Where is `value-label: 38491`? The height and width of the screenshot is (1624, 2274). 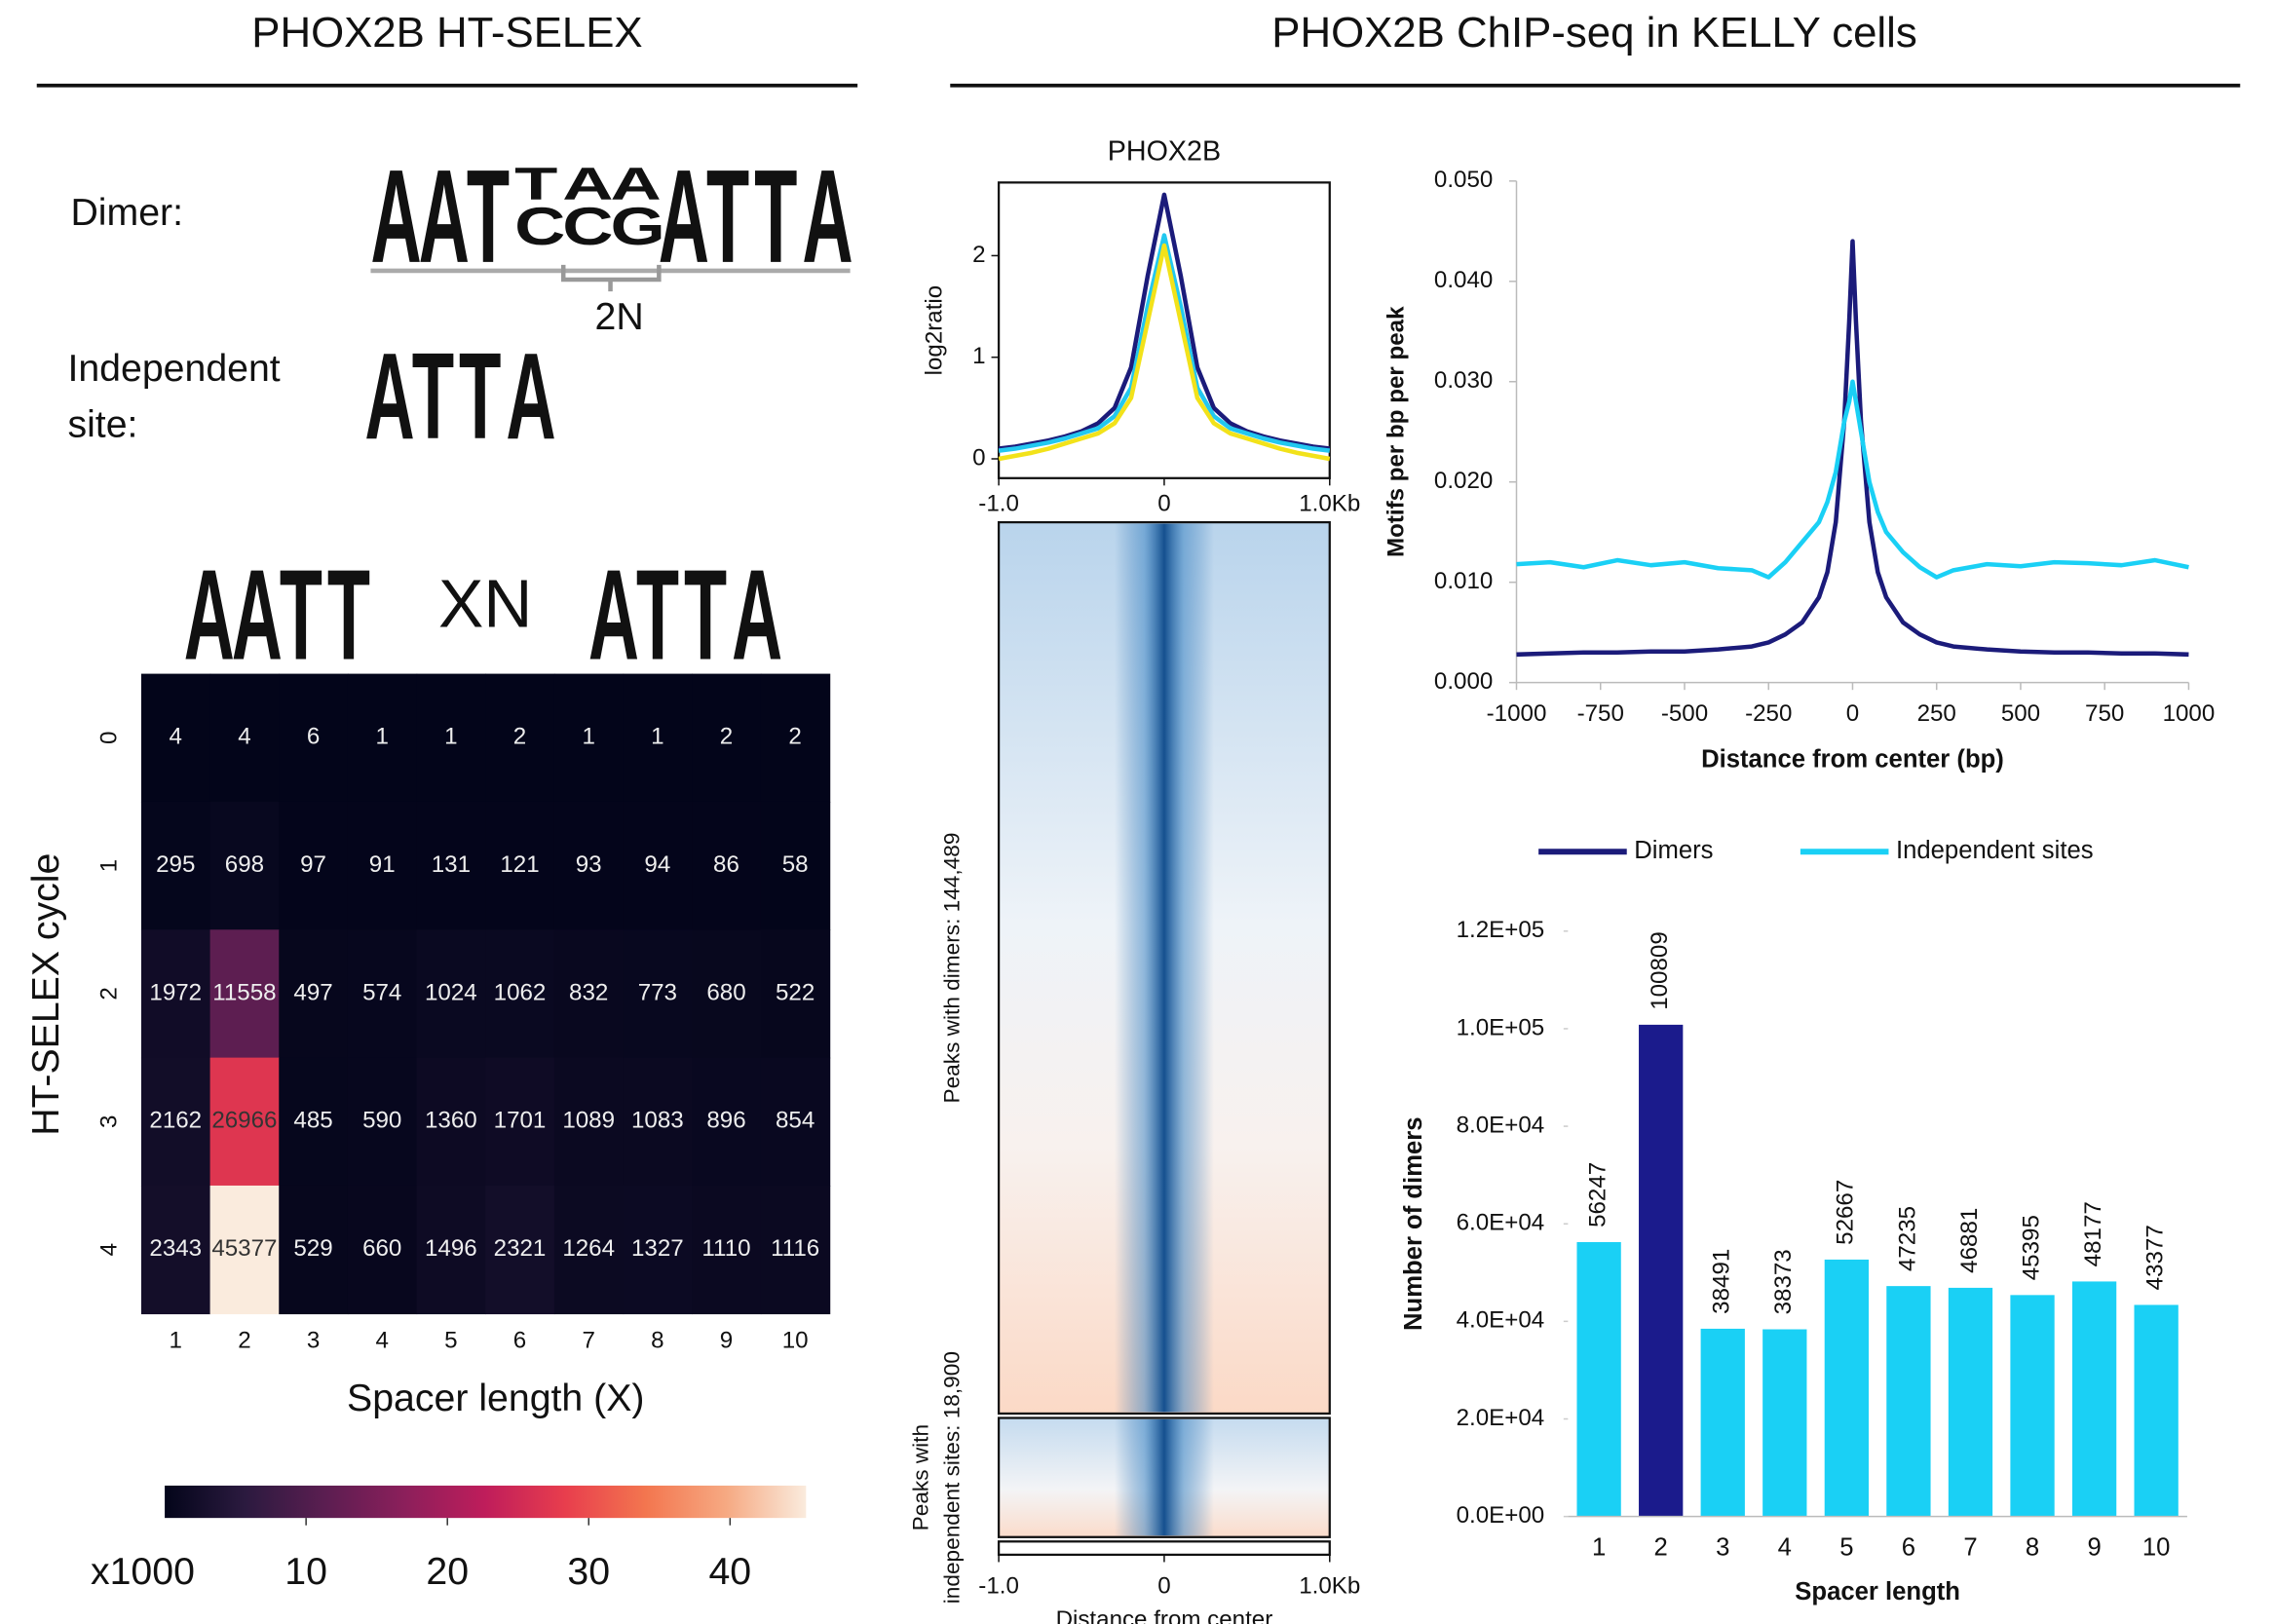
value-label: 38491 is located at coordinates (1722, 1281).